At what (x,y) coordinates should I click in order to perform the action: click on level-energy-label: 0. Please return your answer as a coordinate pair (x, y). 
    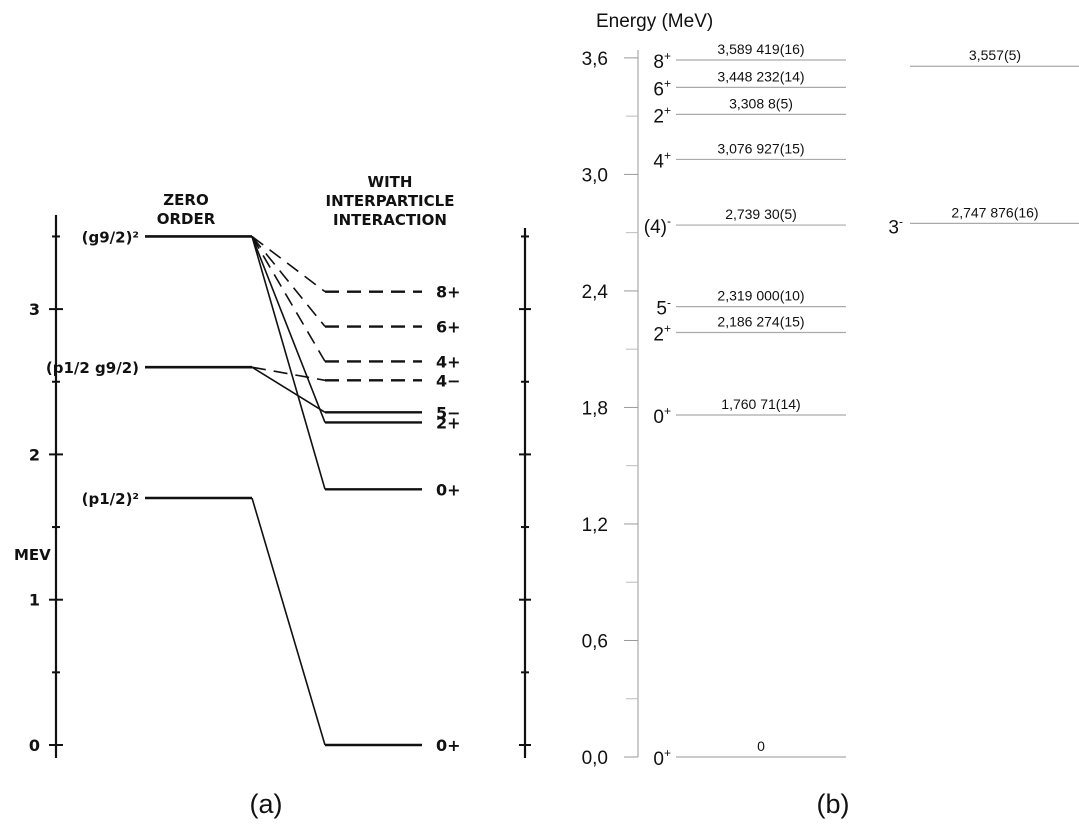
    Looking at the image, I should click on (761, 746).